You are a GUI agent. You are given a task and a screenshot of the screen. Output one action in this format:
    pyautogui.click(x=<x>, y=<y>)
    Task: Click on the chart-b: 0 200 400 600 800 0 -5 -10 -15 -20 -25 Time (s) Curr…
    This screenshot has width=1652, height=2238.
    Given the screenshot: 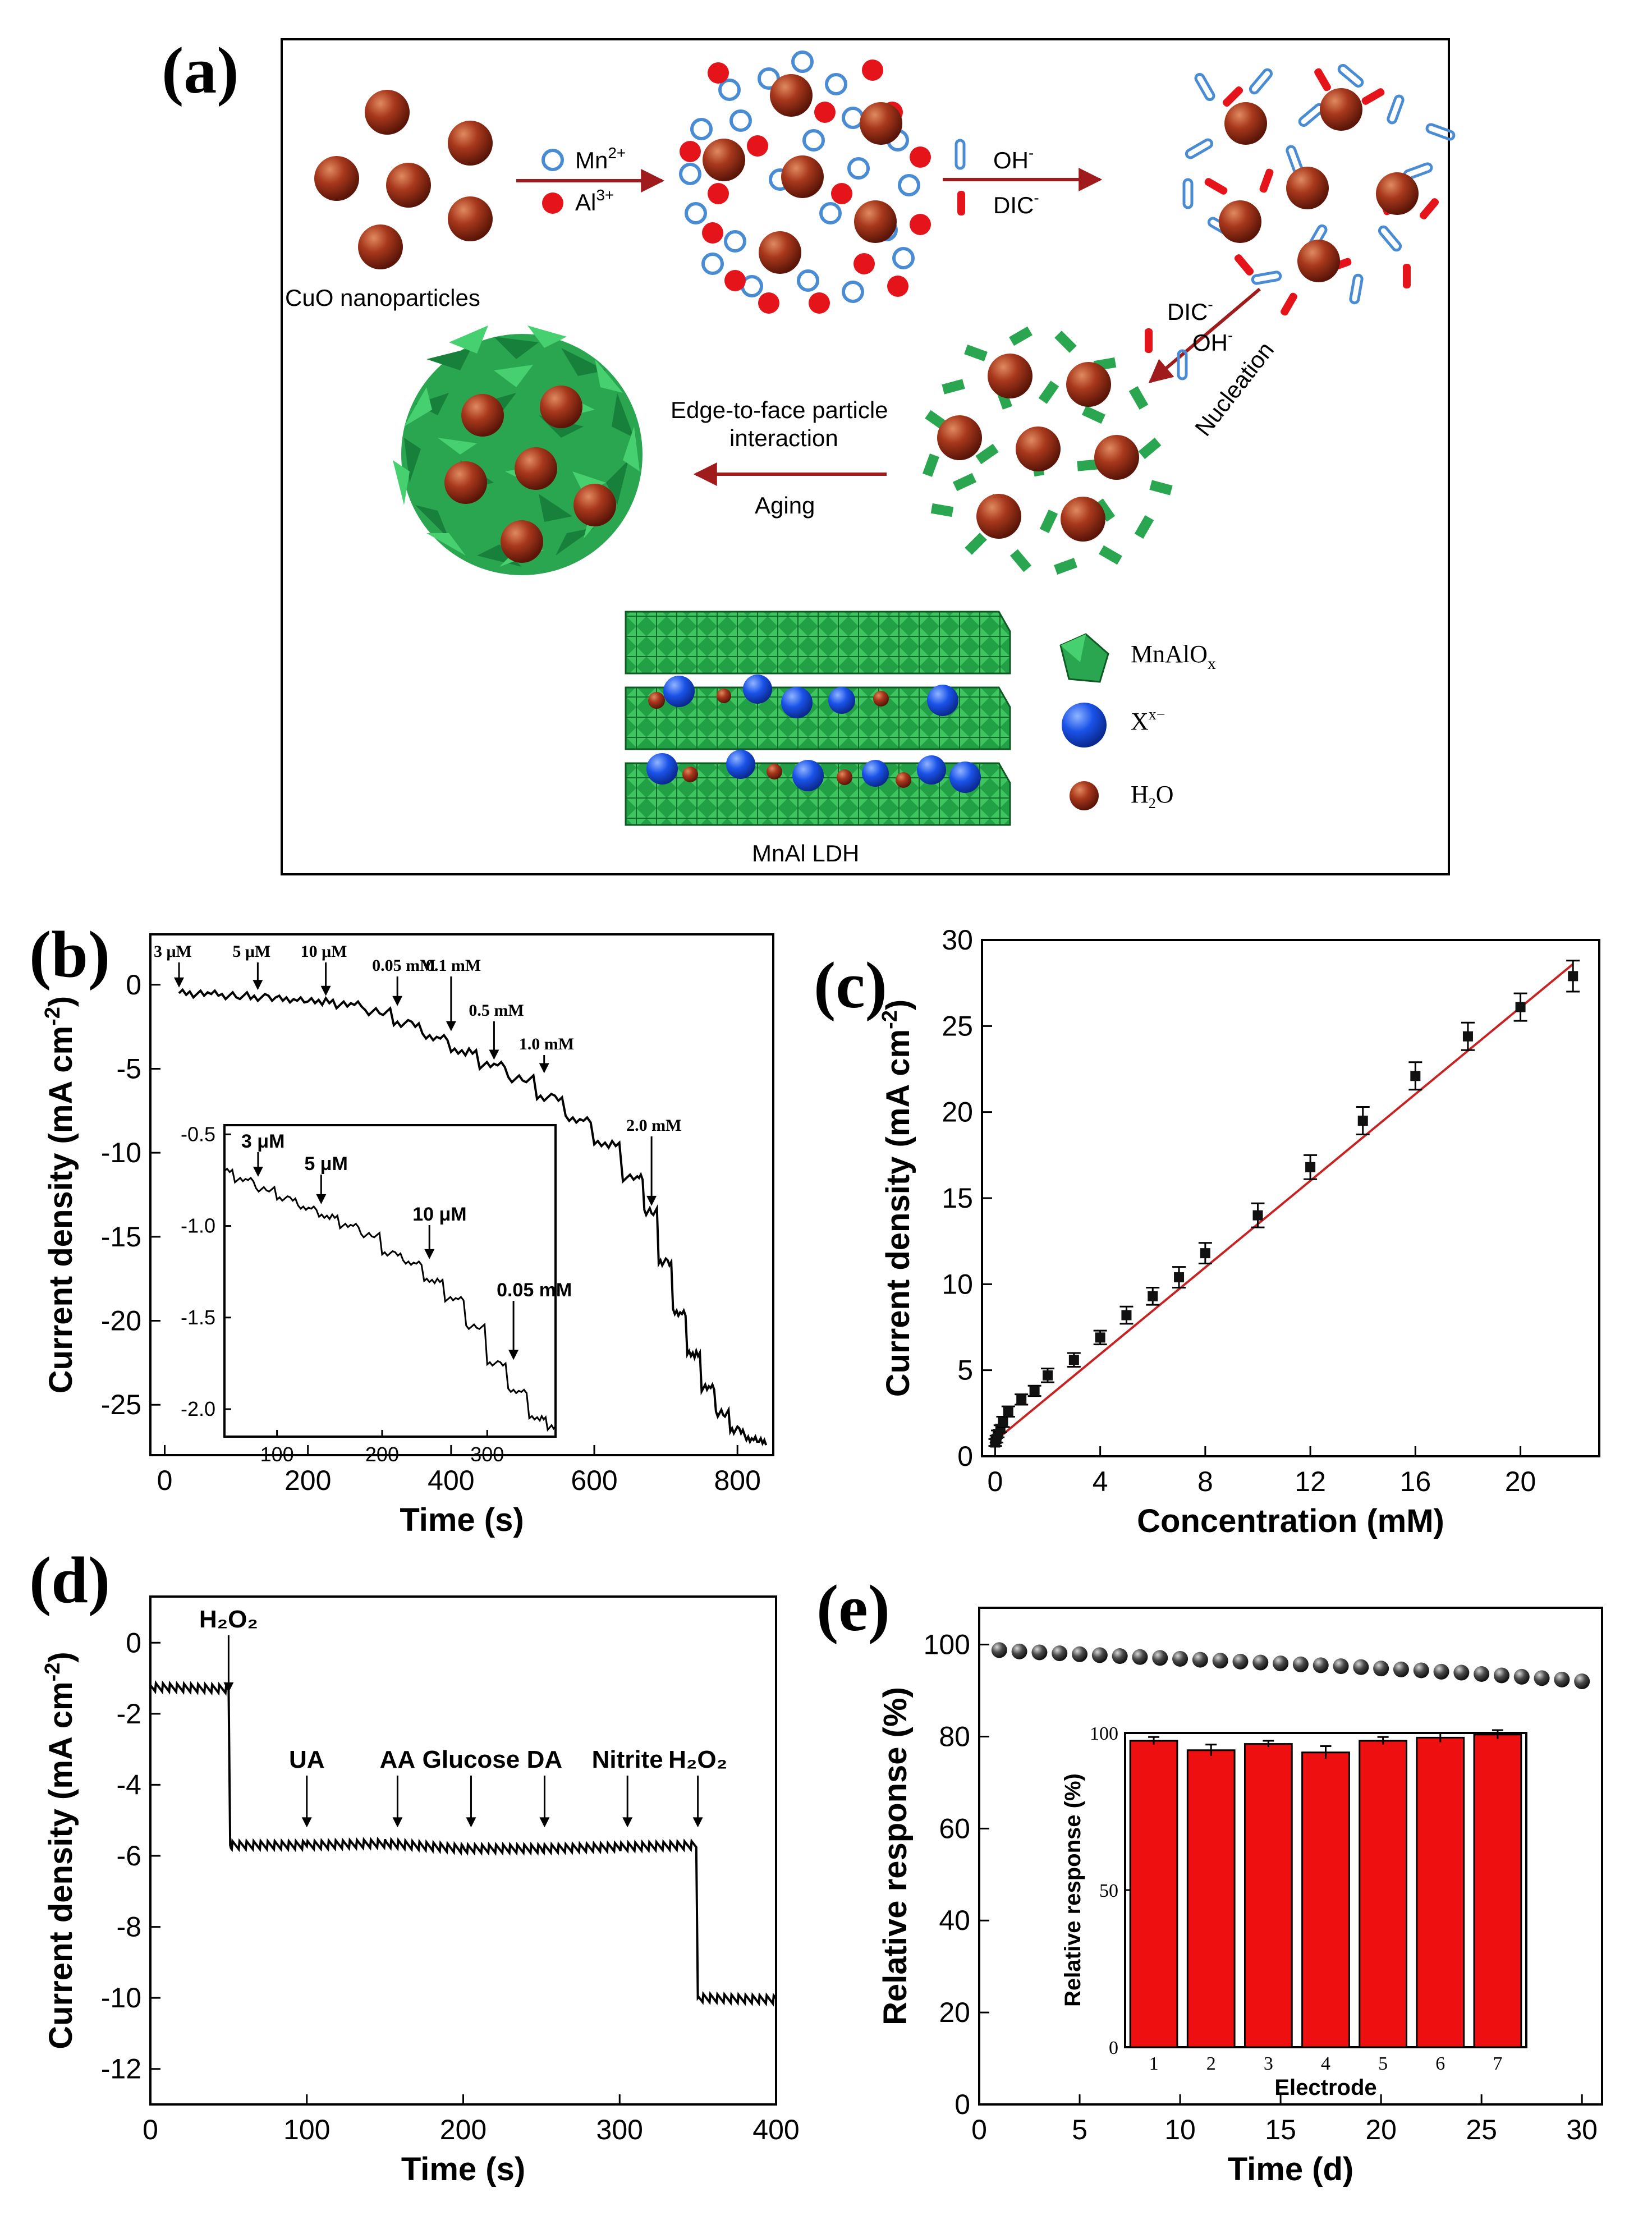 What is the action you would take?
    pyautogui.click(x=407, y=1235)
    